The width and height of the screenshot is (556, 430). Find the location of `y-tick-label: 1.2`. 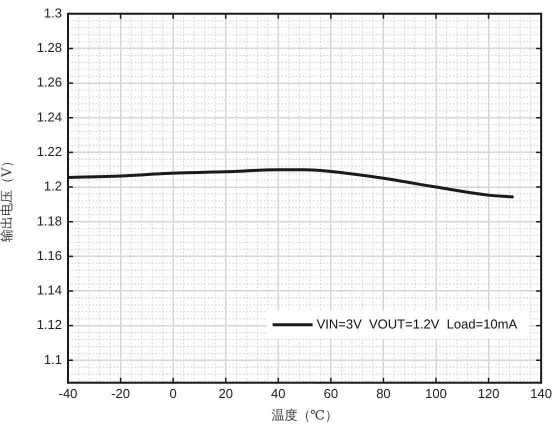

y-tick-label: 1.2 is located at coordinates (53, 186).